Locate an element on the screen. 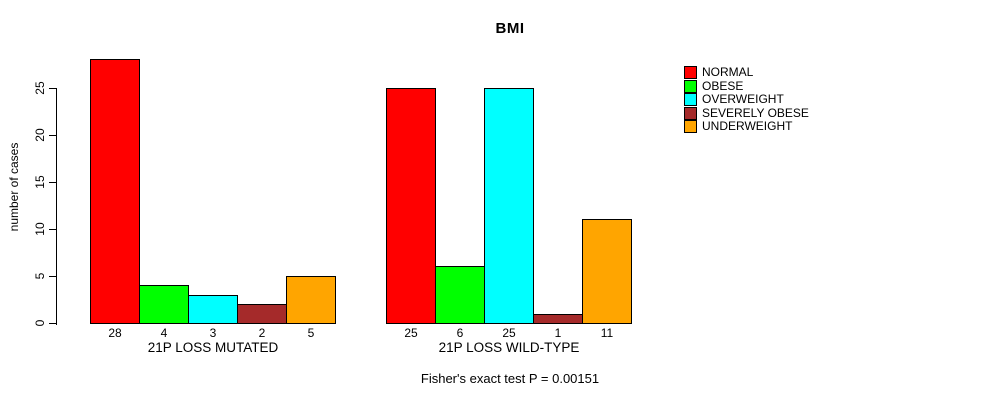 This screenshot has height=400, width=990. legend-item: NORMAL is located at coordinates (746, 73).